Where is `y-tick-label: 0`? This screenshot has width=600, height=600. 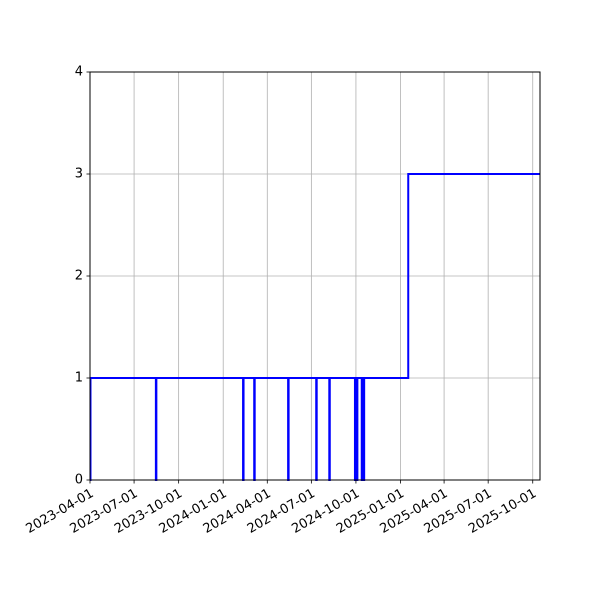
y-tick-label: 0 is located at coordinates (79, 480).